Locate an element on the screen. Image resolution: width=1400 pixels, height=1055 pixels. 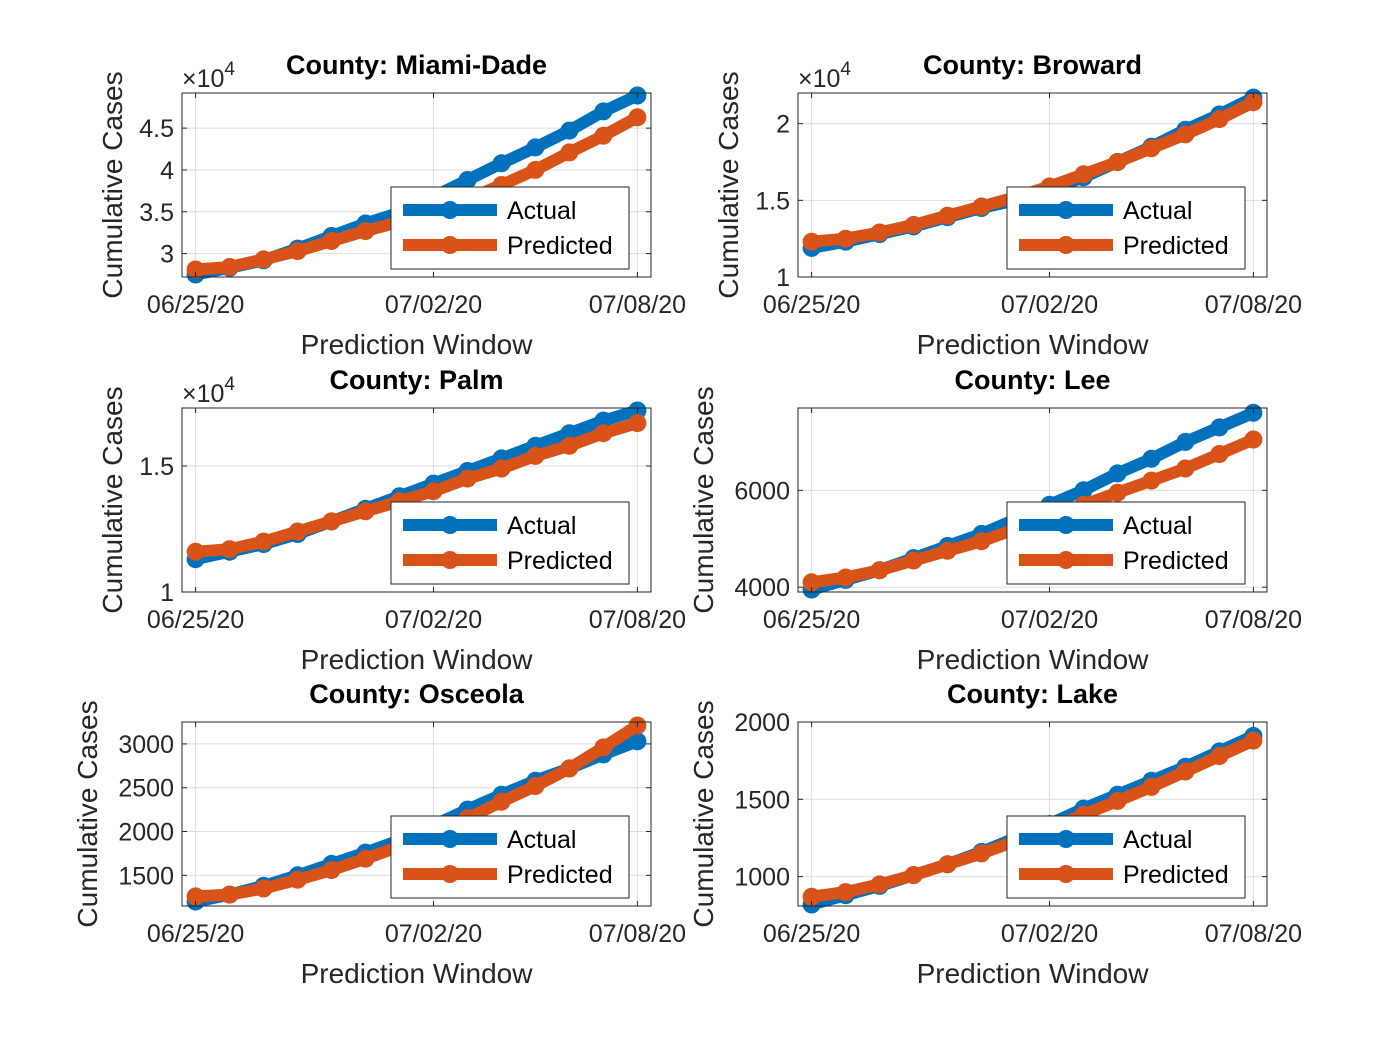
y-tick-label: 4.5 is located at coordinates (156, 129).